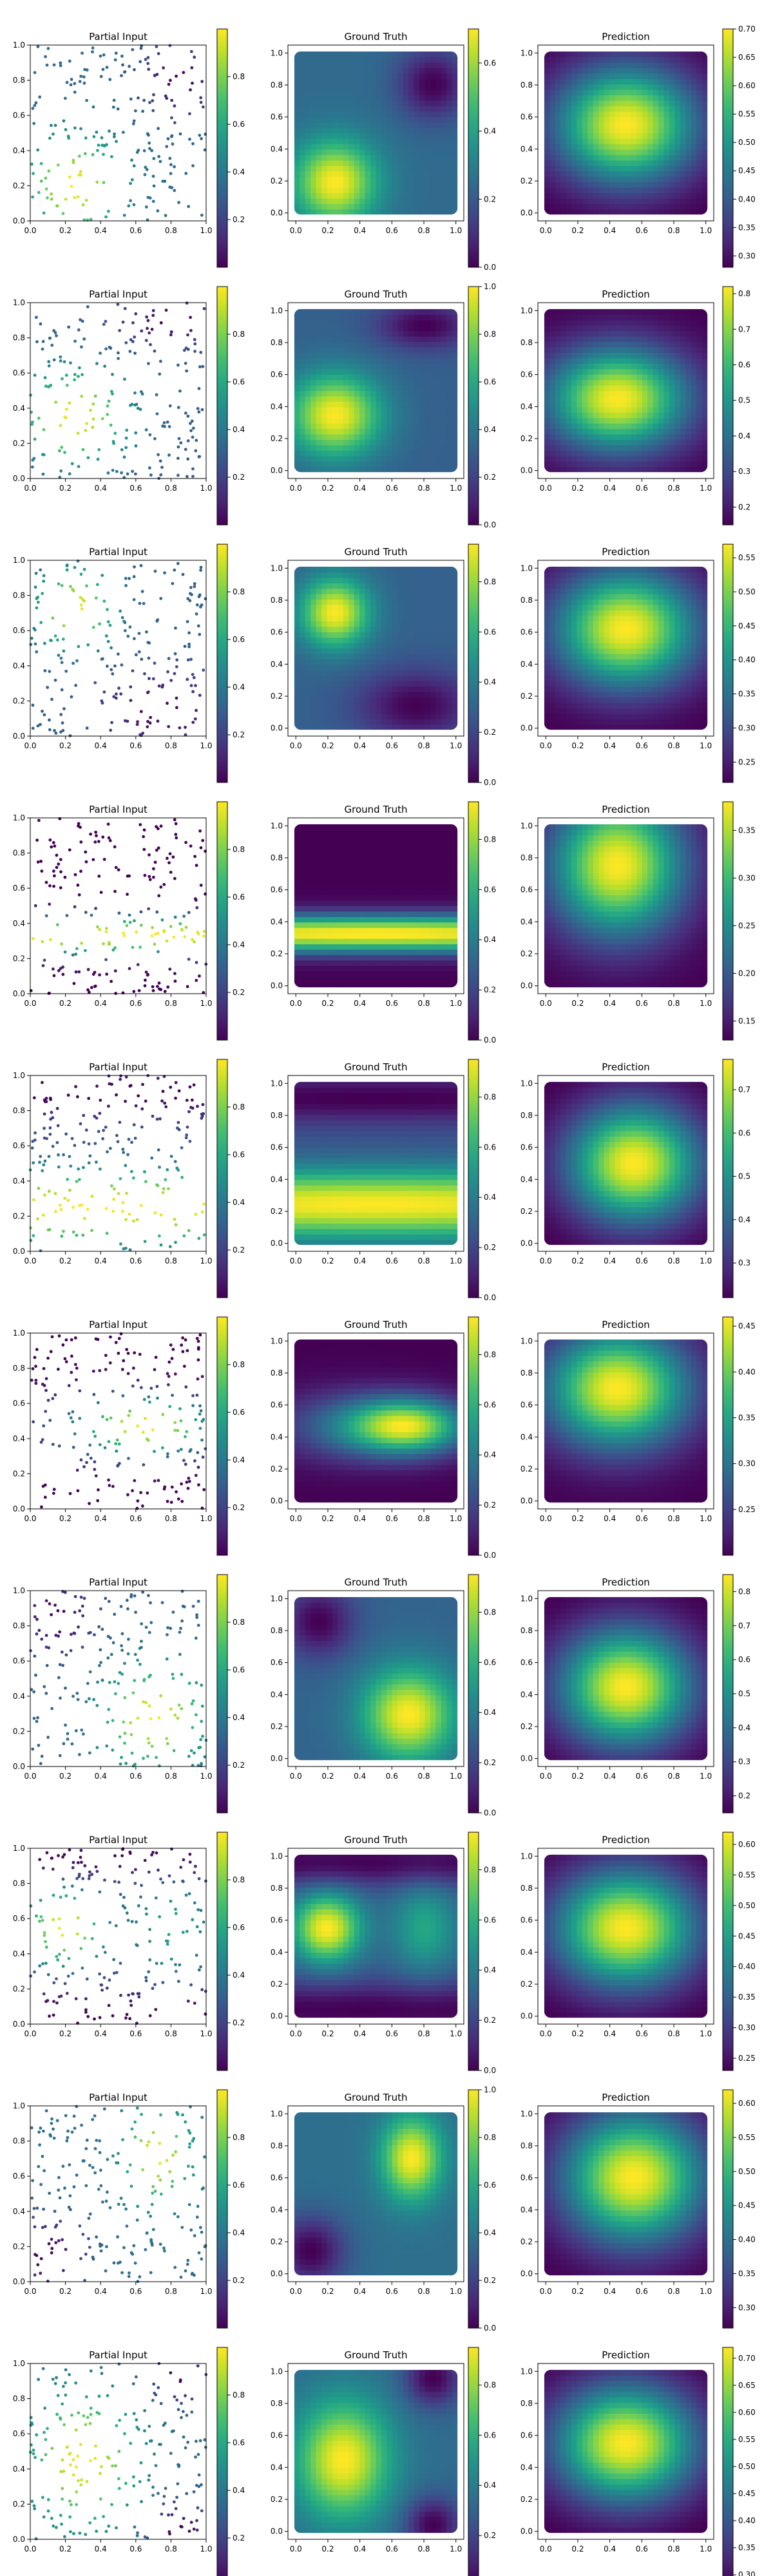 The height and width of the screenshot is (2576, 773). Describe the element at coordinates (728, 406) in the screenshot. I see `colorbar` at that location.